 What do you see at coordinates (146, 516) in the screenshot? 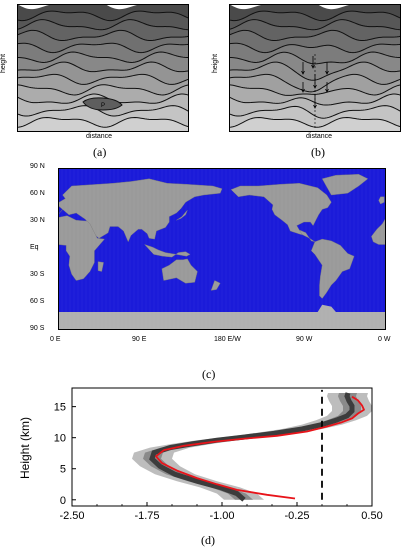
I see `x-tick-label: -1.75` at bounding box center [146, 516].